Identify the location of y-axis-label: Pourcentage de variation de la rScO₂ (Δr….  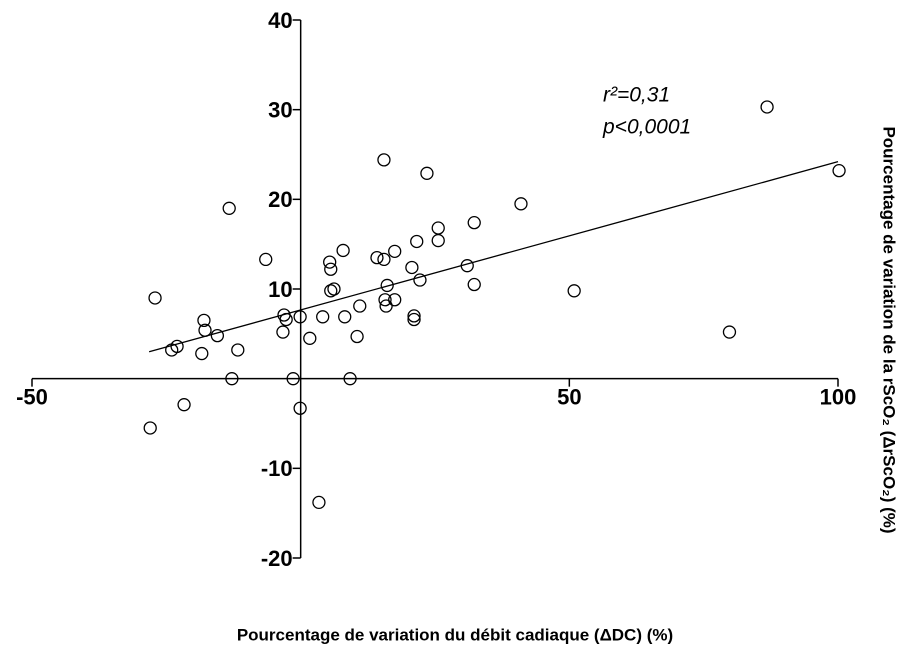
(889, 329).